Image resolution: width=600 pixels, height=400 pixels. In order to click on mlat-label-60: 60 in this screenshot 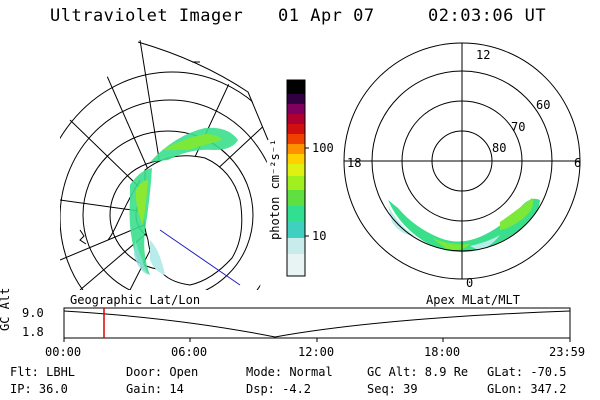, I will do `click(543, 105)`.